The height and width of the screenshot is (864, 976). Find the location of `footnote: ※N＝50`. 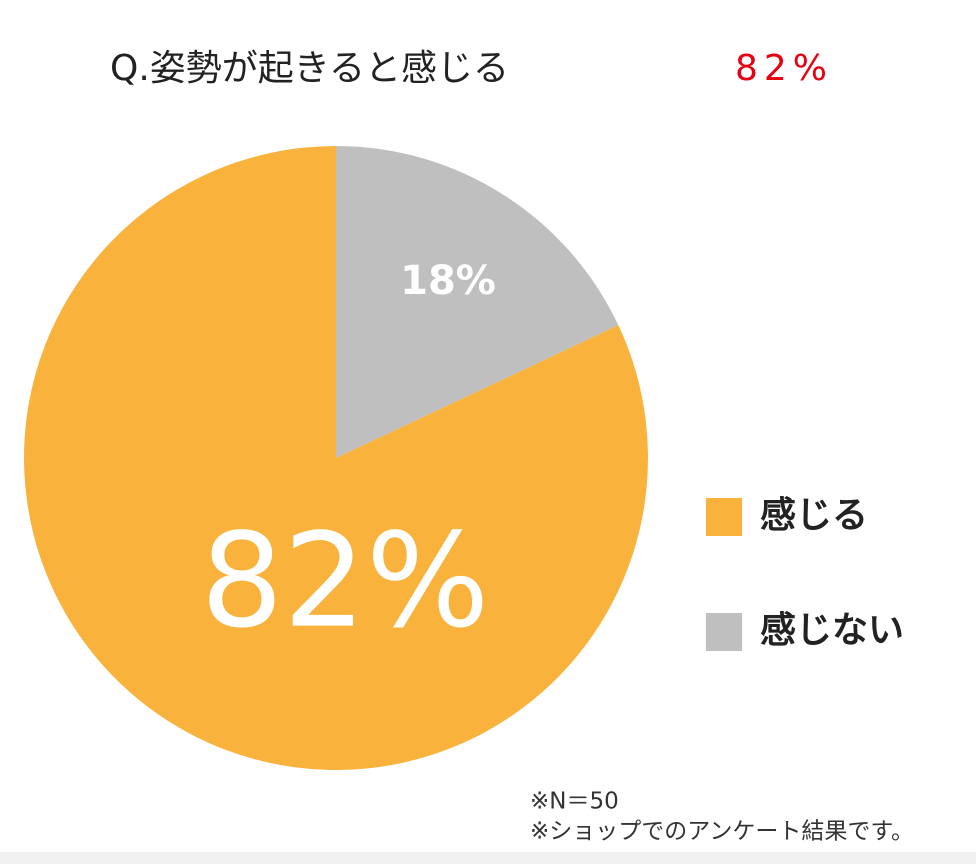

footnote: ※N＝50 is located at coordinates (574, 802).